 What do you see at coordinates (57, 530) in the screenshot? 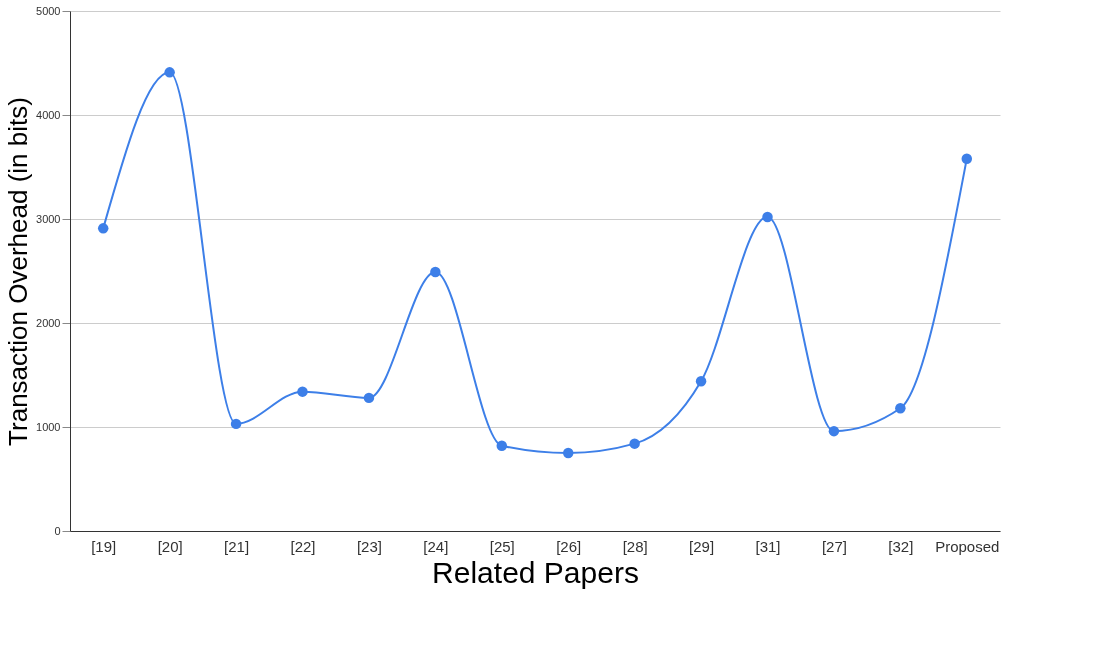
I see `y-tick-label: 0` at bounding box center [57, 530].